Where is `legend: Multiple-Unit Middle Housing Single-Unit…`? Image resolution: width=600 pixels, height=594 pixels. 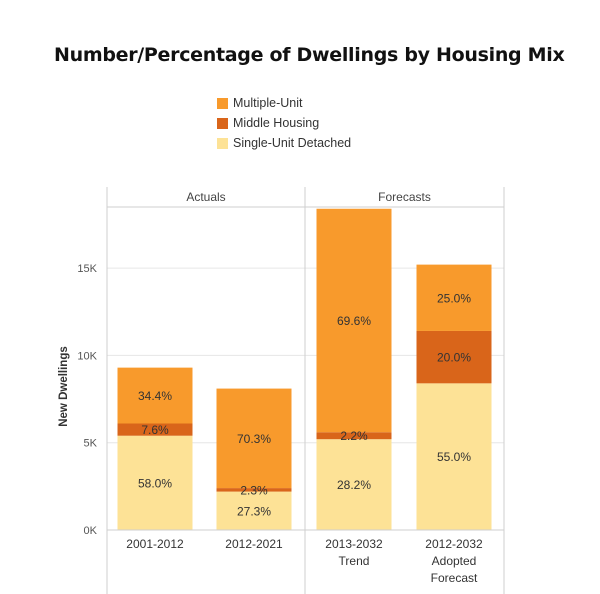
legend: Multiple-Unit Middle Housing Single-Unit… is located at coordinates (284, 123).